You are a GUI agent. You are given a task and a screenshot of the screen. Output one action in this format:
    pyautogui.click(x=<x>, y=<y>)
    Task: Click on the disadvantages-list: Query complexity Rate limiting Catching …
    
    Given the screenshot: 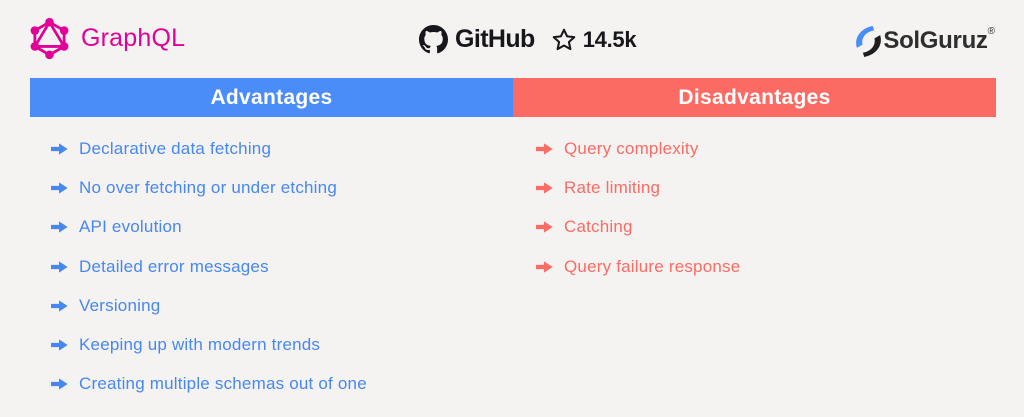 What is the action you would take?
    pyautogui.click(x=638, y=207)
    